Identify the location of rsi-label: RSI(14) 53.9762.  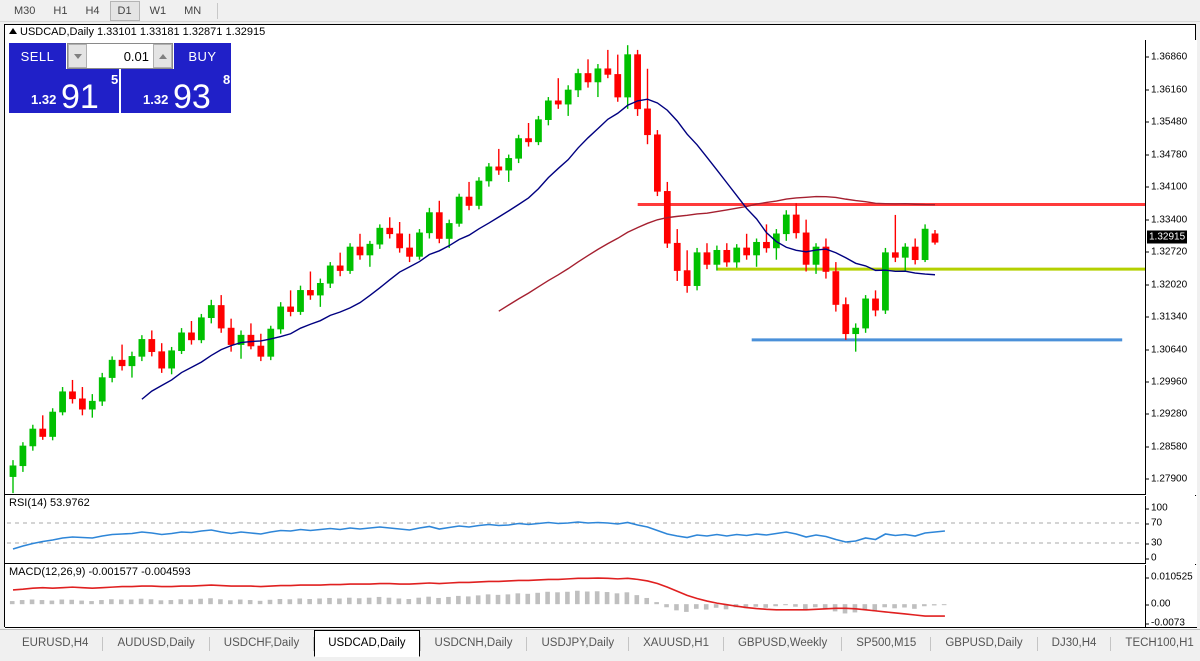
(49, 503).